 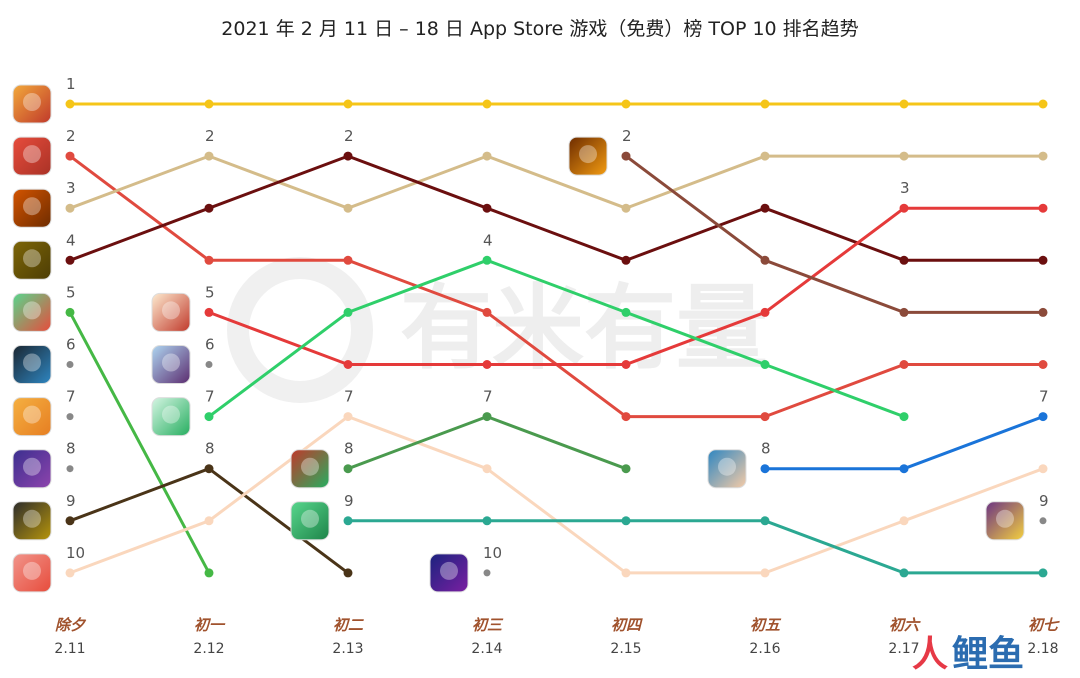 I want to click on rank-label-7: 8, so click(x=71, y=449).